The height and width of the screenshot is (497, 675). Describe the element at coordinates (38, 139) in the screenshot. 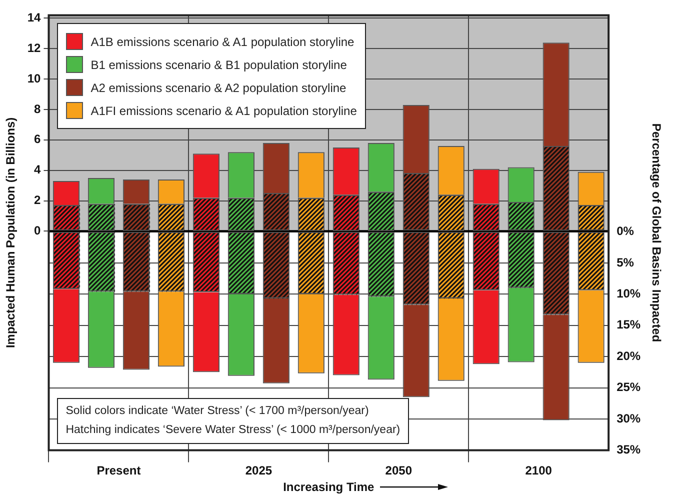

I see `y-tick-label: 6` at that location.